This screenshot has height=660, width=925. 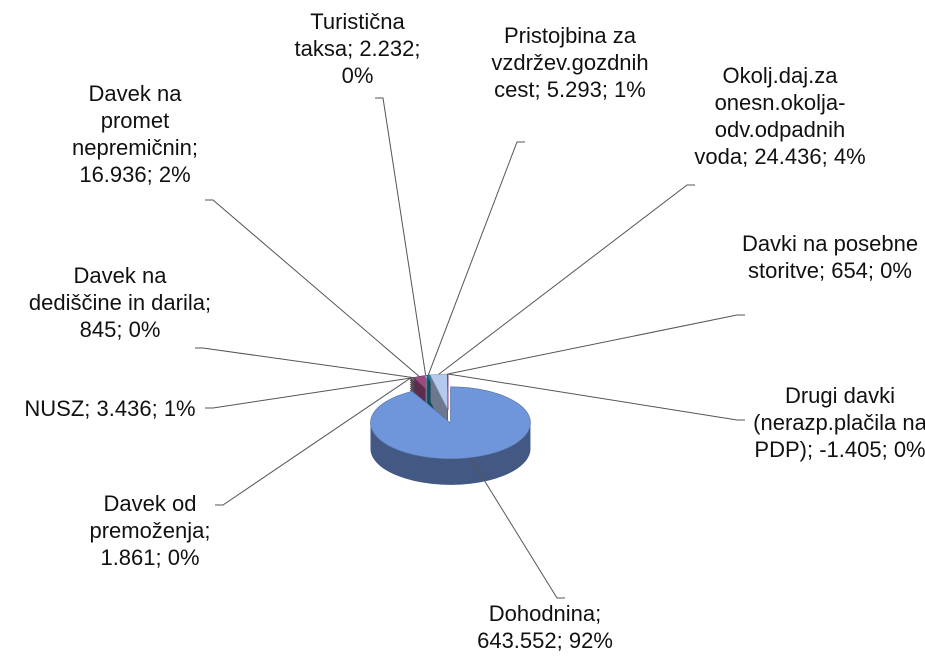 I want to click on label-part: 643.552, so click(x=523, y=640).